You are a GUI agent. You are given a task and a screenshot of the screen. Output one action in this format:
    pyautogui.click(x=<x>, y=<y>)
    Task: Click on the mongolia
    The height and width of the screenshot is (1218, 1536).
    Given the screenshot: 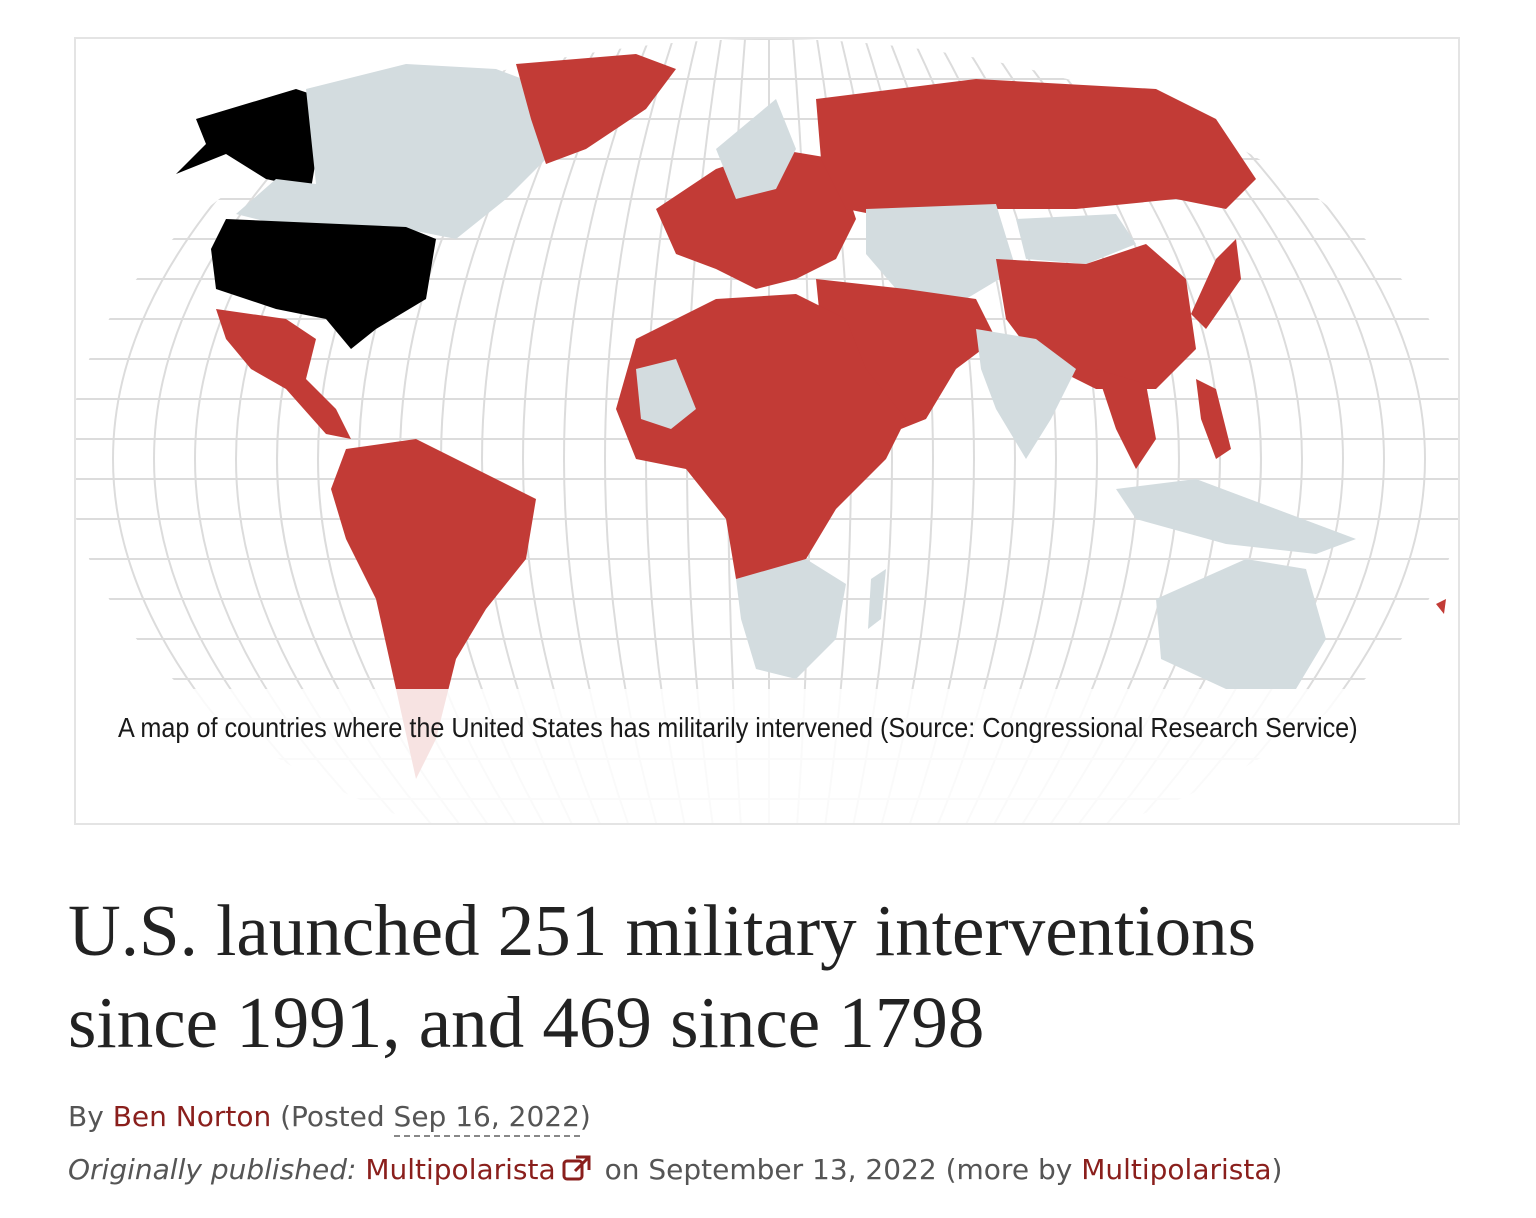 What is the action you would take?
    pyautogui.click(x=1076, y=239)
    